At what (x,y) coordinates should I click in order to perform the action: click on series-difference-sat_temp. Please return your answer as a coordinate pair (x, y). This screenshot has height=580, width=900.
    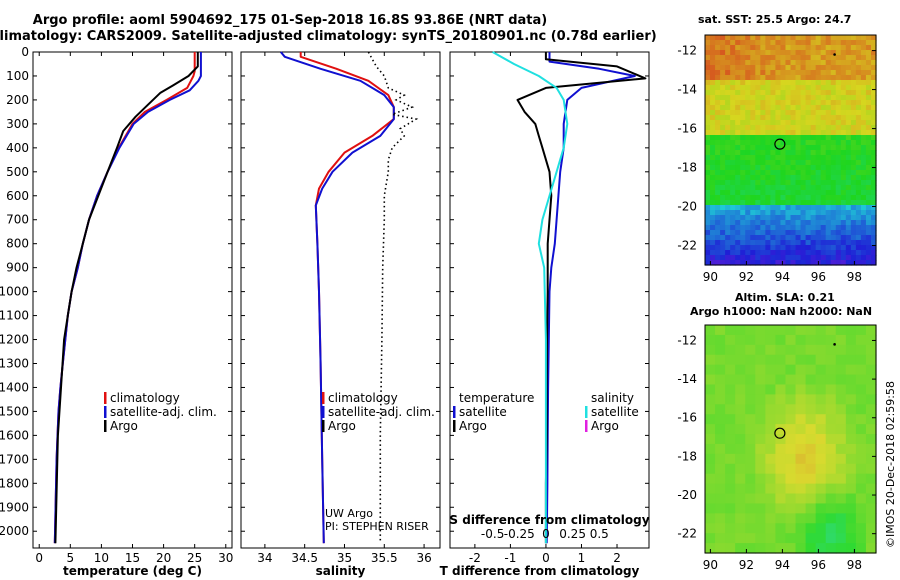
    Looking at the image, I should click on (590, 298).